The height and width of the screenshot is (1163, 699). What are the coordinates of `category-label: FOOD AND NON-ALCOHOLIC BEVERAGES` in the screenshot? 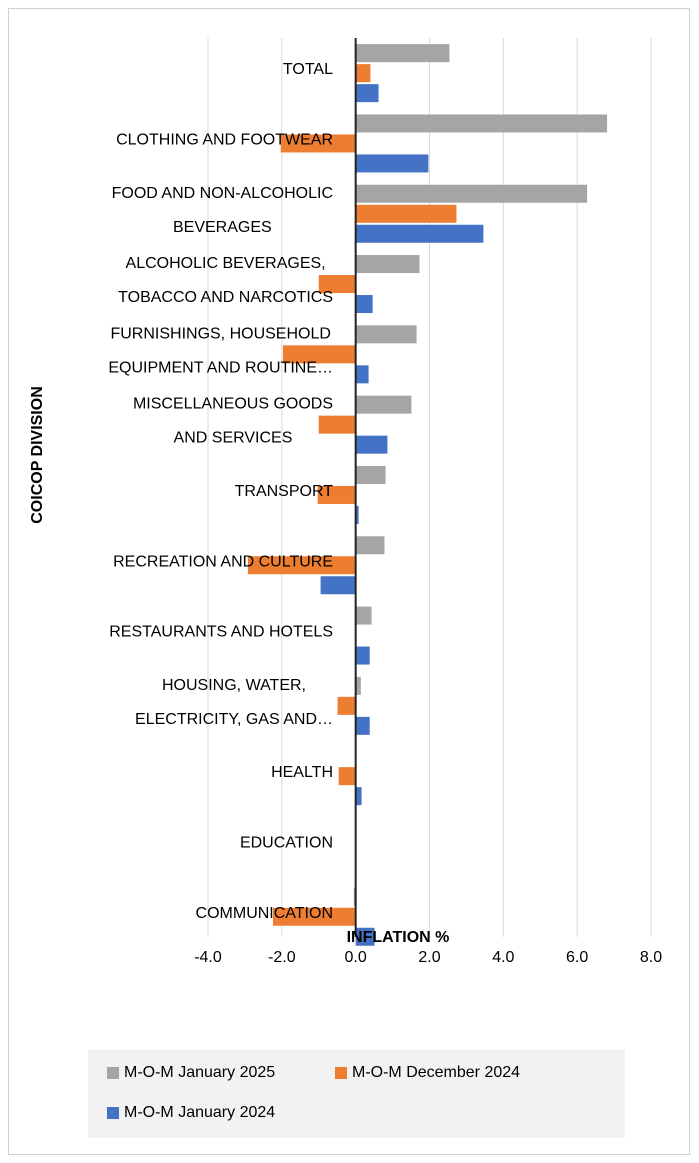 It's located at (222, 210).